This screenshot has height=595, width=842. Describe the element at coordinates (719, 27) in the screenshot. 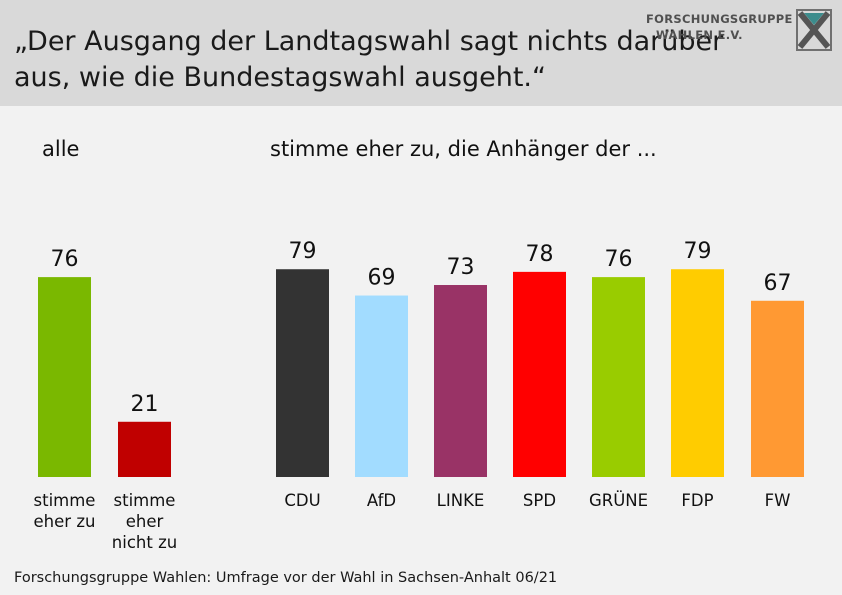

I see `logo-text: FORSCHUNGSGRUPPE WAHLEN E.V.` at that location.